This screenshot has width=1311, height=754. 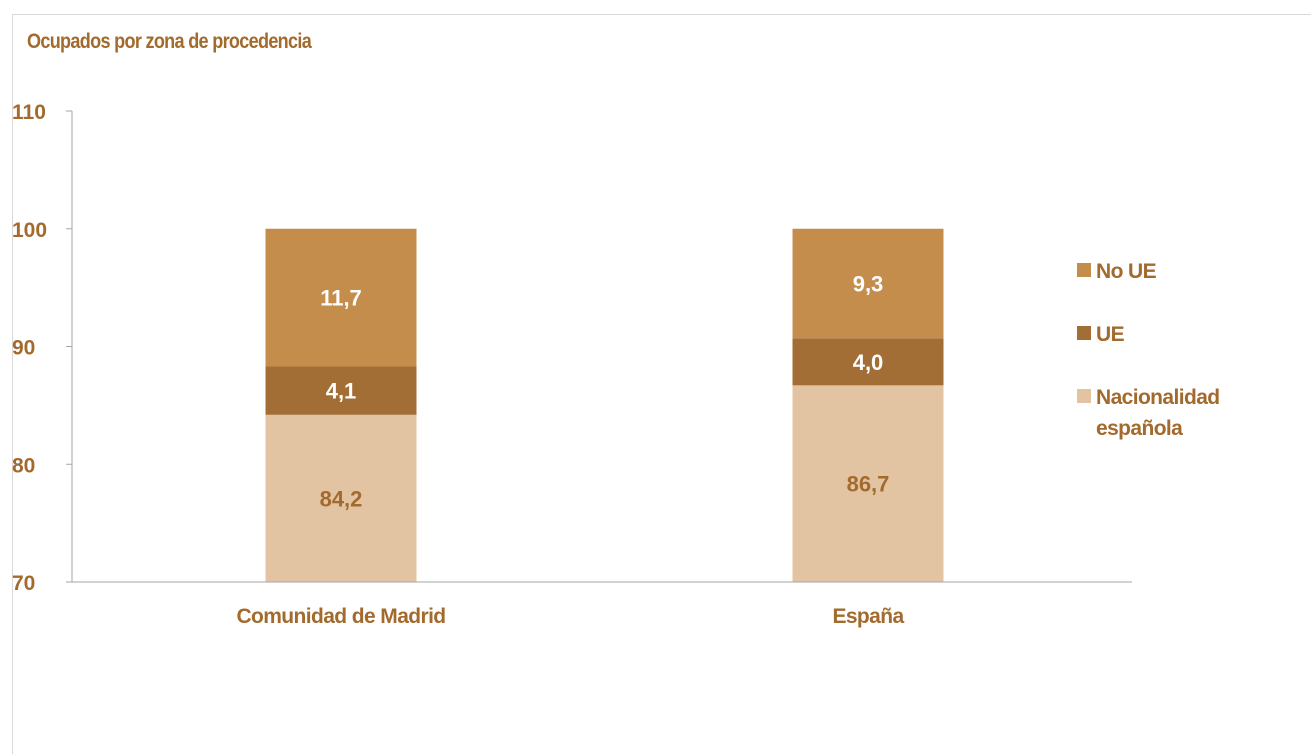 What do you see at coordinates (868, 616) in the screenshot?
I see `x-category-label: España` at bounding box center [868, 616].